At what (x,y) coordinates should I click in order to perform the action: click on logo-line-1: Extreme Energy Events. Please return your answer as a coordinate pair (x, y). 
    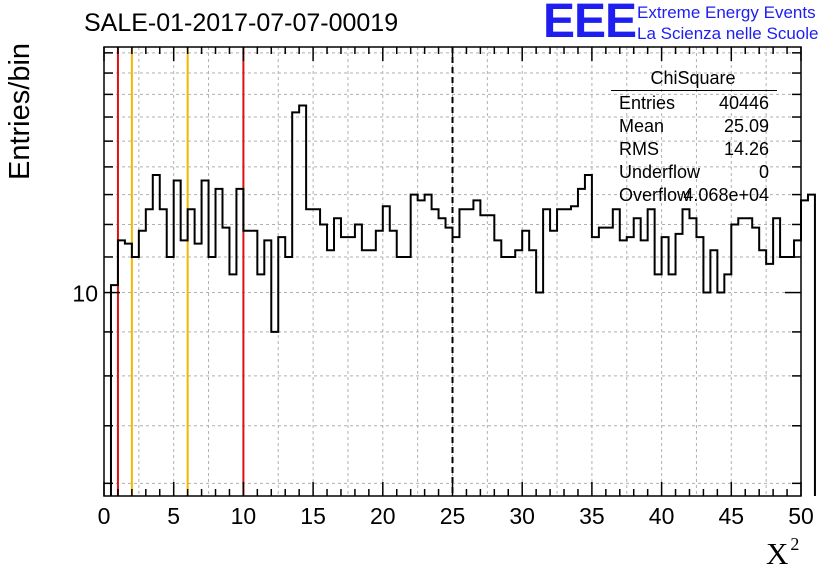
    Looking at the image, I should click on (726, 12).